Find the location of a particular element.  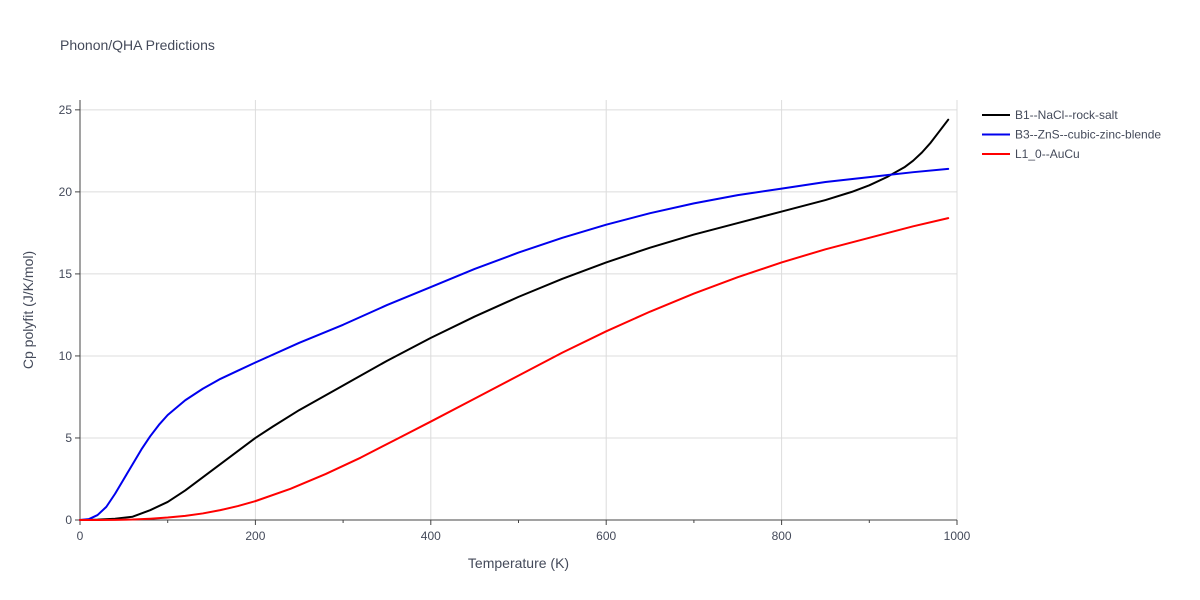

x-tick-label: 1000 is located at coordinates (957, 536).